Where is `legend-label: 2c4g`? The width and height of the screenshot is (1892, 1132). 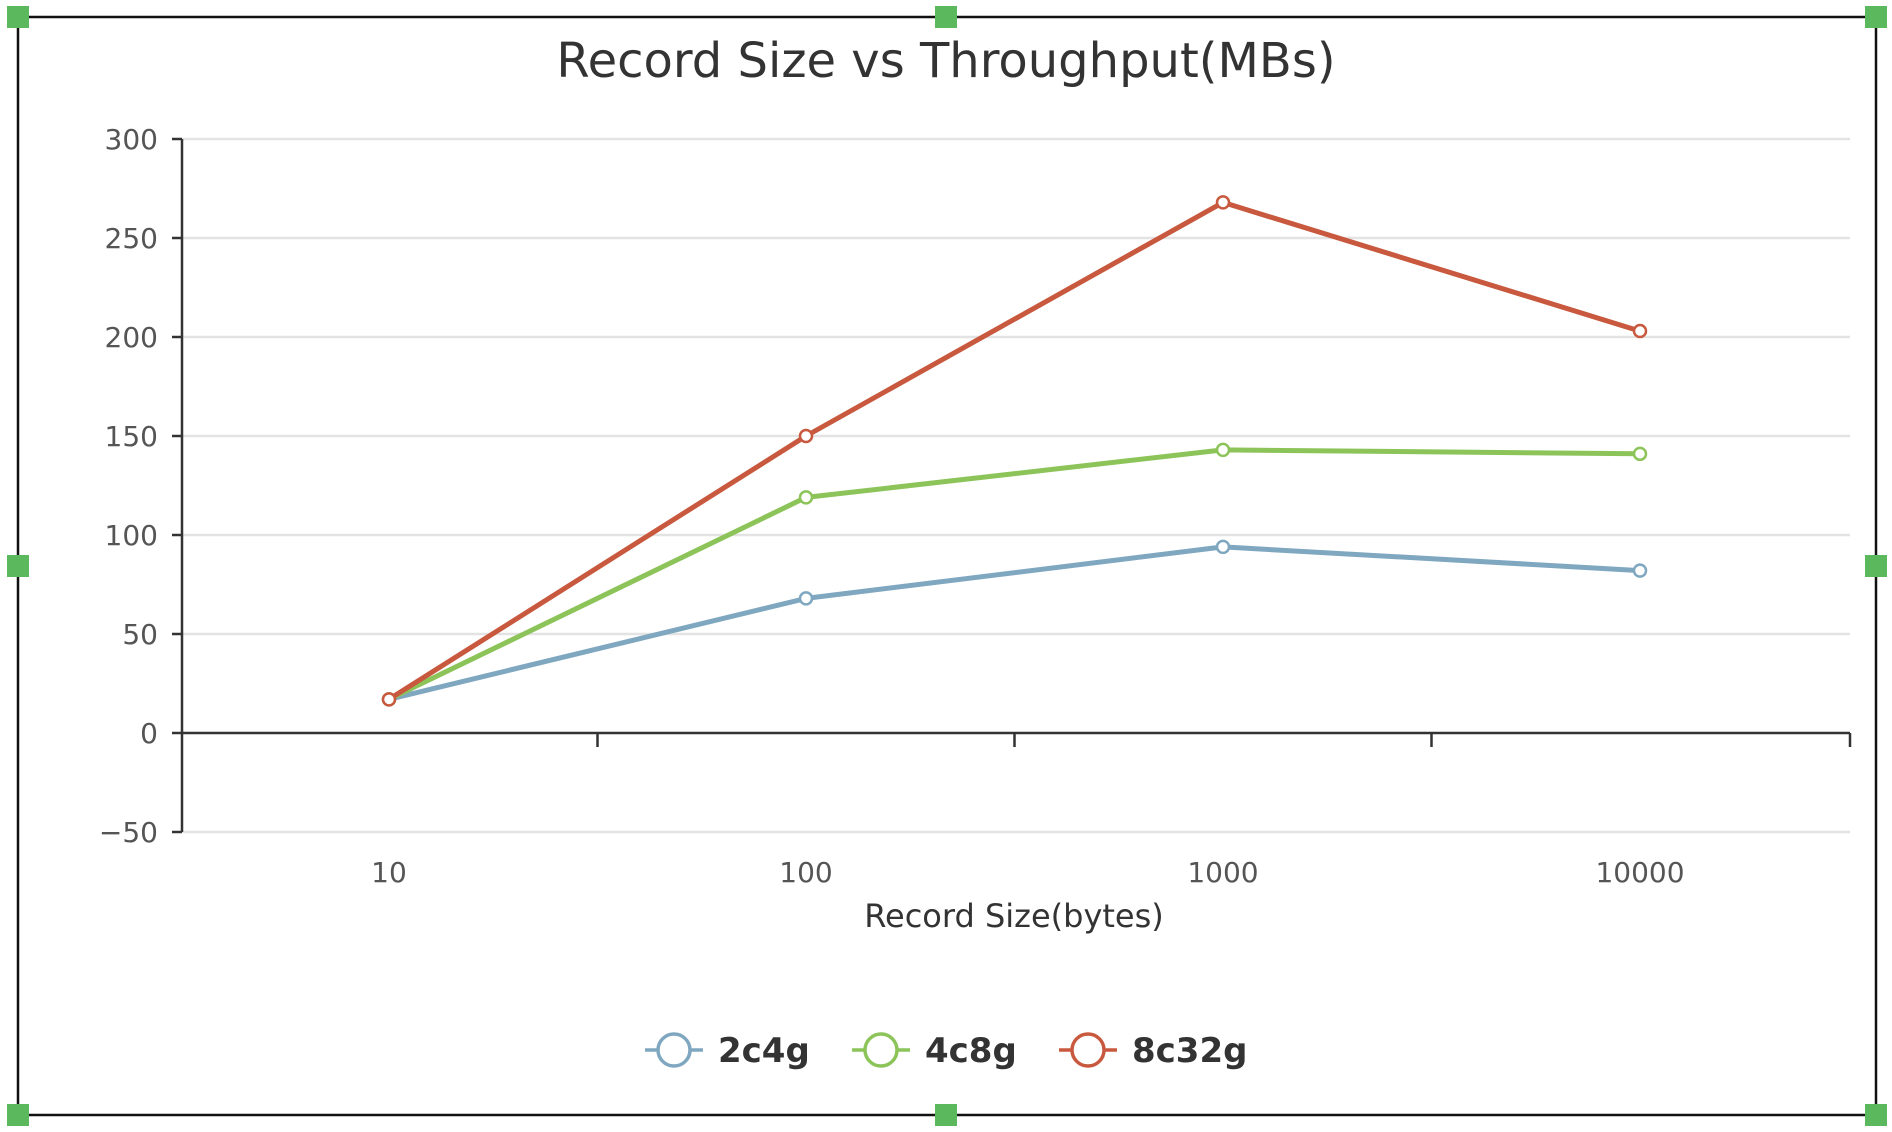 legend-label: 2c4g is located at coordinates (764, 1051).